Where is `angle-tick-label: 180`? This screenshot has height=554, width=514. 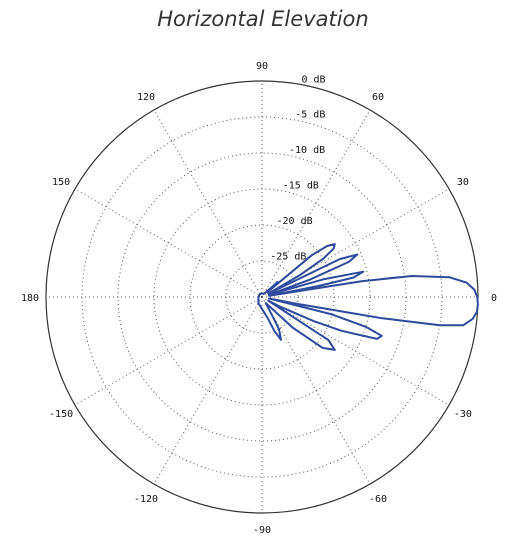
angle-tick-label: 180 is located at coordinates (30, 298).